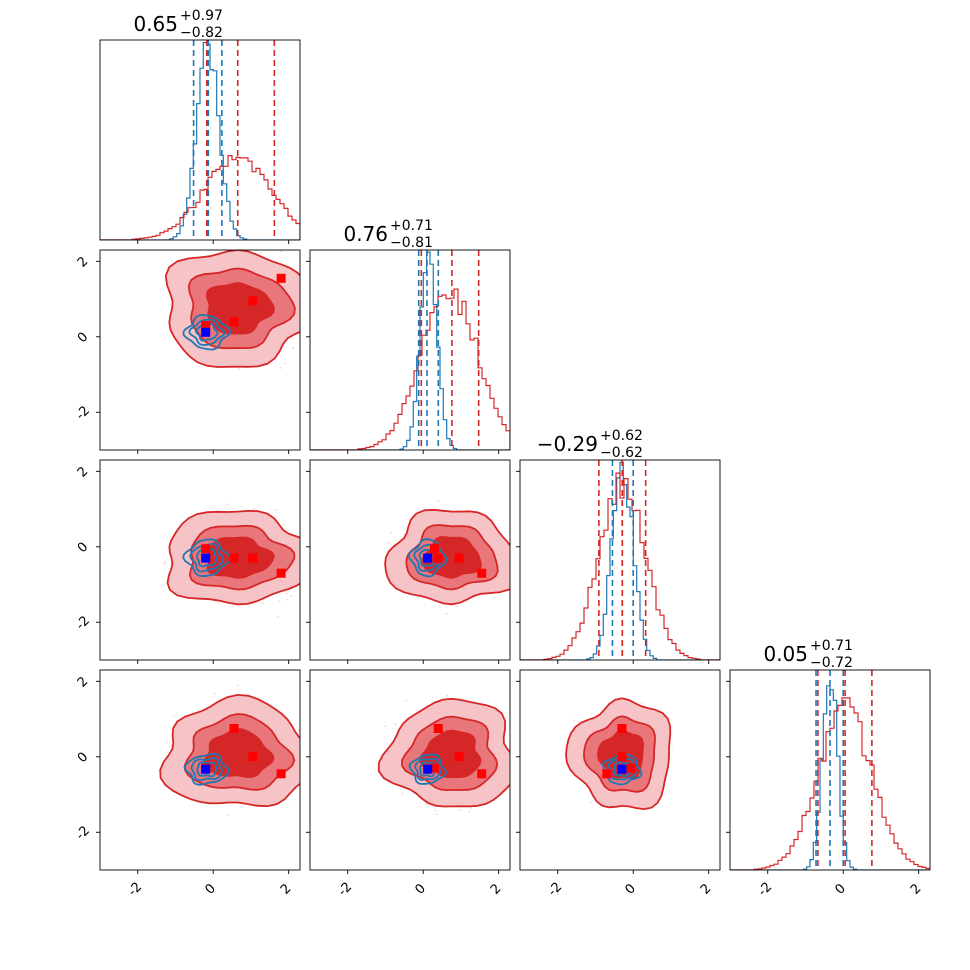 This screenshot has height=970, width=970. Describe the element at coordinates (621, 453) in the screenshot. I see `title-minus-3: −0.62` at that location.